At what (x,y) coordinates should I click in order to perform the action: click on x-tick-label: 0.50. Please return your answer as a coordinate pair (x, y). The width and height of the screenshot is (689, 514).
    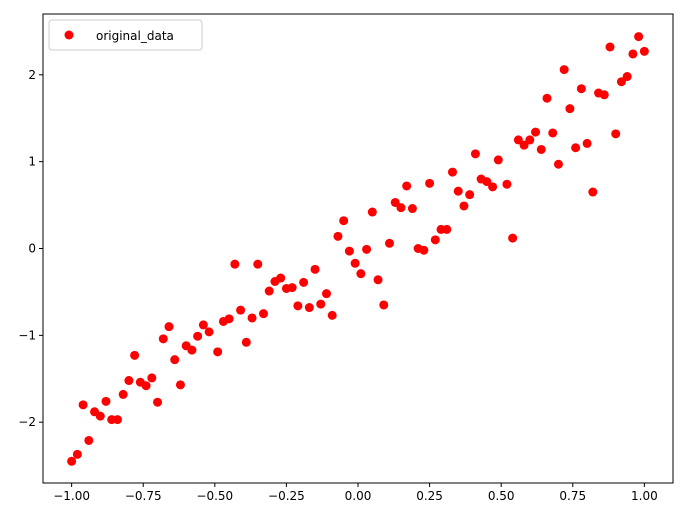
    Looking at the image, I should click on (501, 496).